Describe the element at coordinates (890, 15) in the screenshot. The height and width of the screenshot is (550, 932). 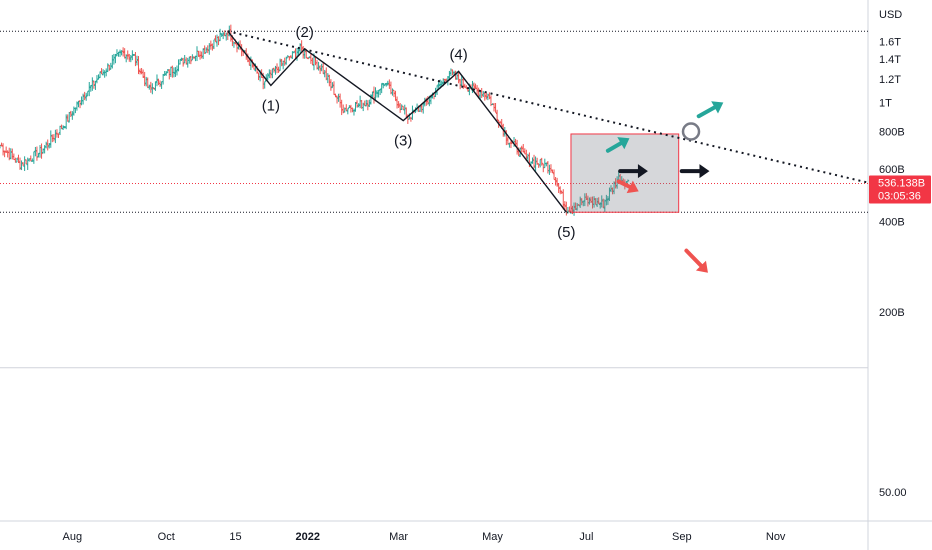
I see `currency-label: USD` at that location.